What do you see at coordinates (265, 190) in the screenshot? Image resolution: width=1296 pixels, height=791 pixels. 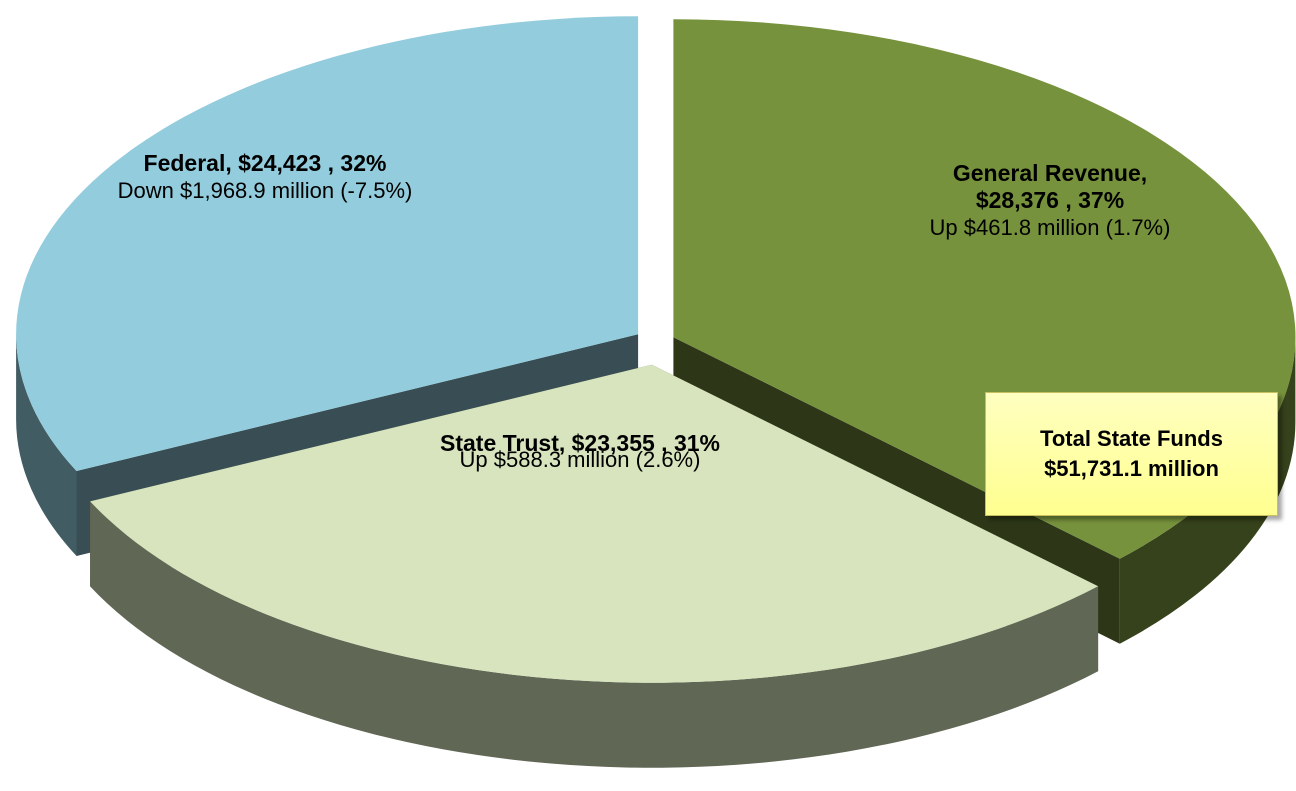 I see `annotation: Down $1,968.9 million (-7.5%)` at bounding box center [265, 190].